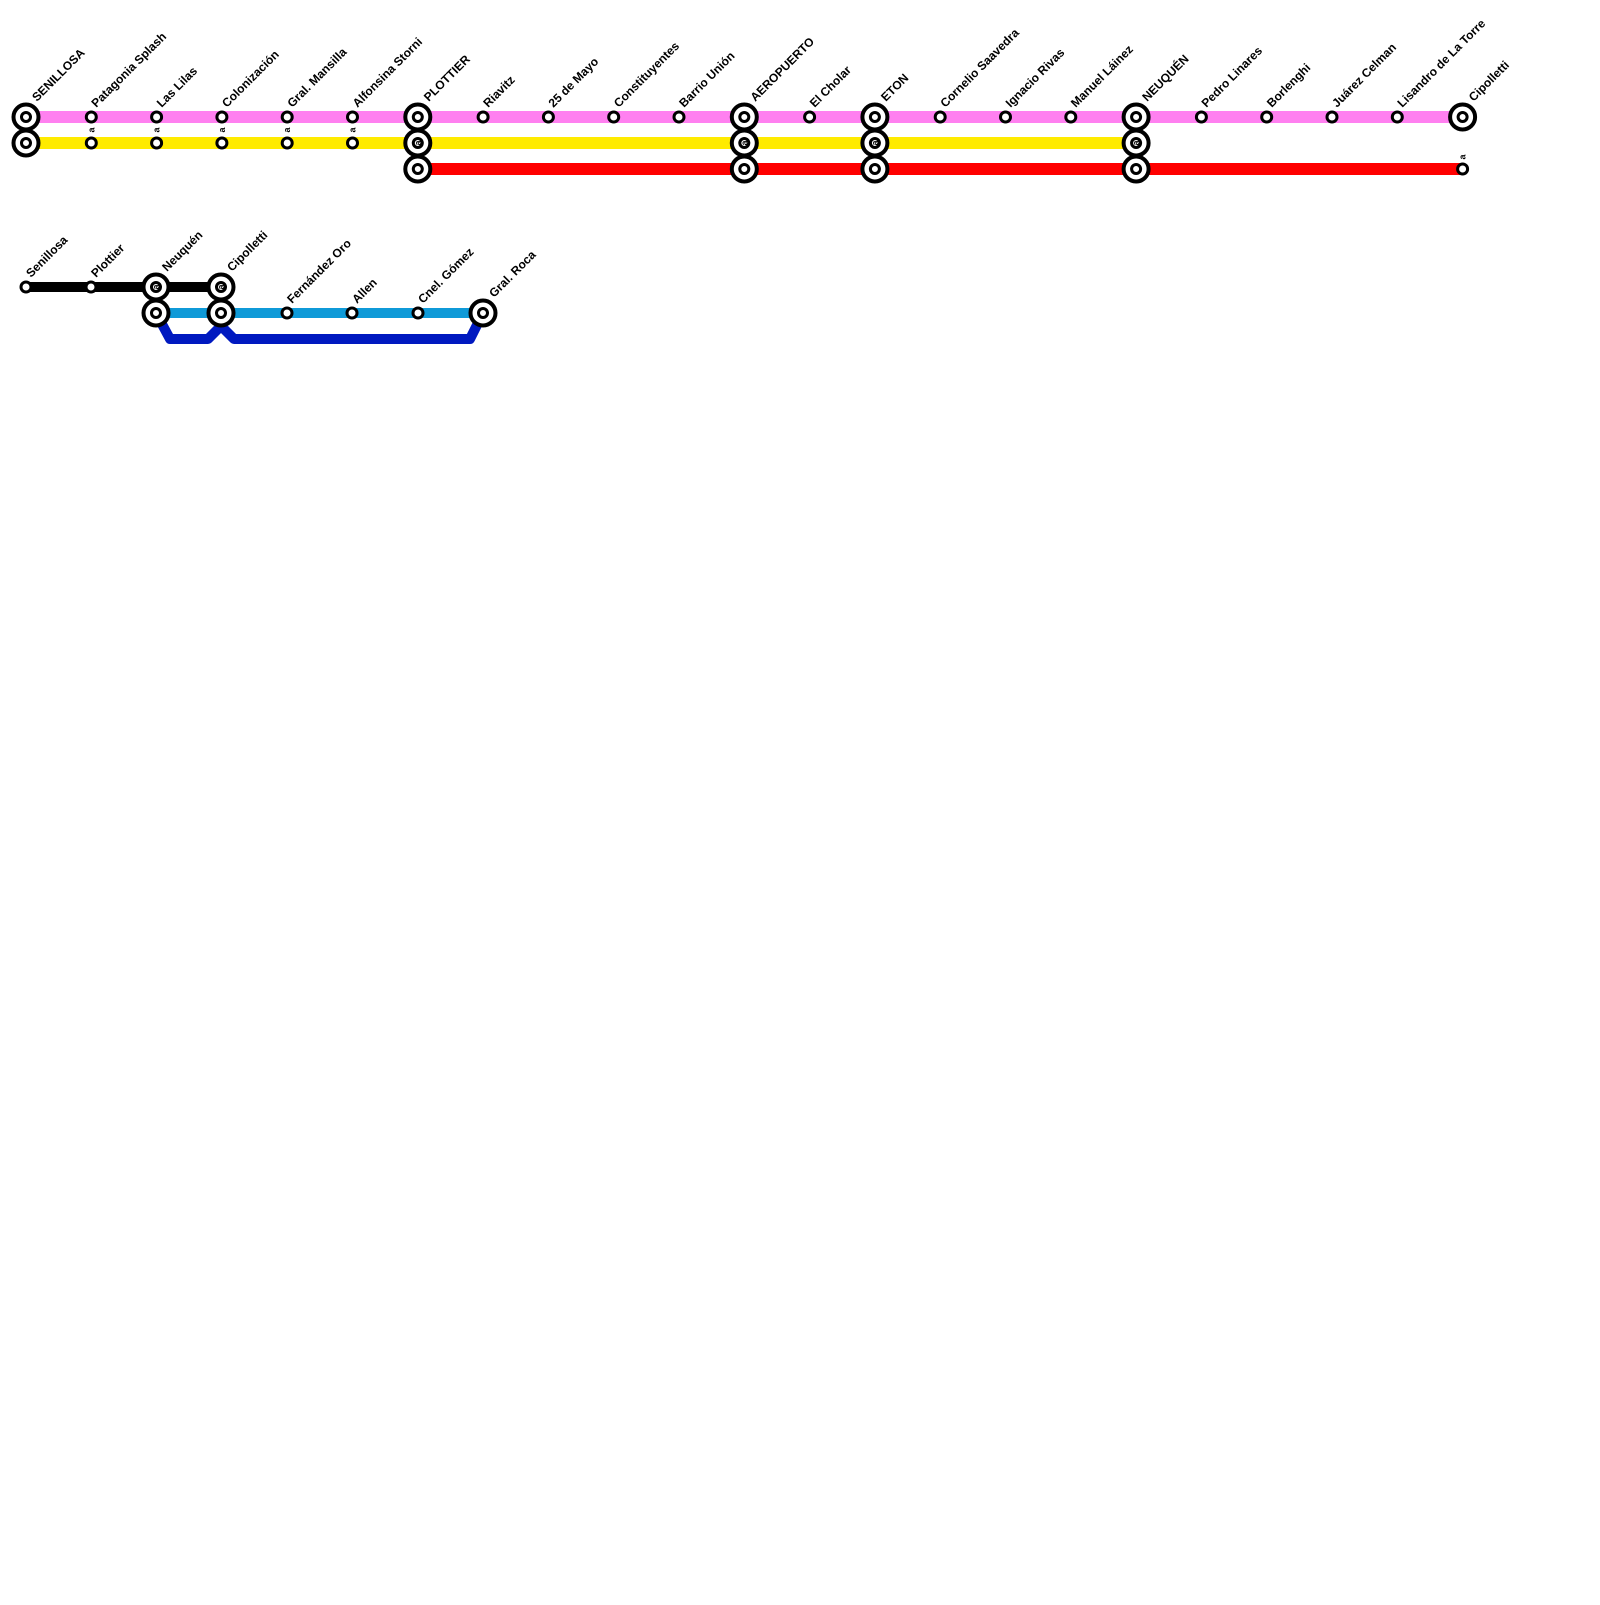 The image size is (1600, 1605). I want to click on station-label: Pedro Linares, so click(1232, 76).